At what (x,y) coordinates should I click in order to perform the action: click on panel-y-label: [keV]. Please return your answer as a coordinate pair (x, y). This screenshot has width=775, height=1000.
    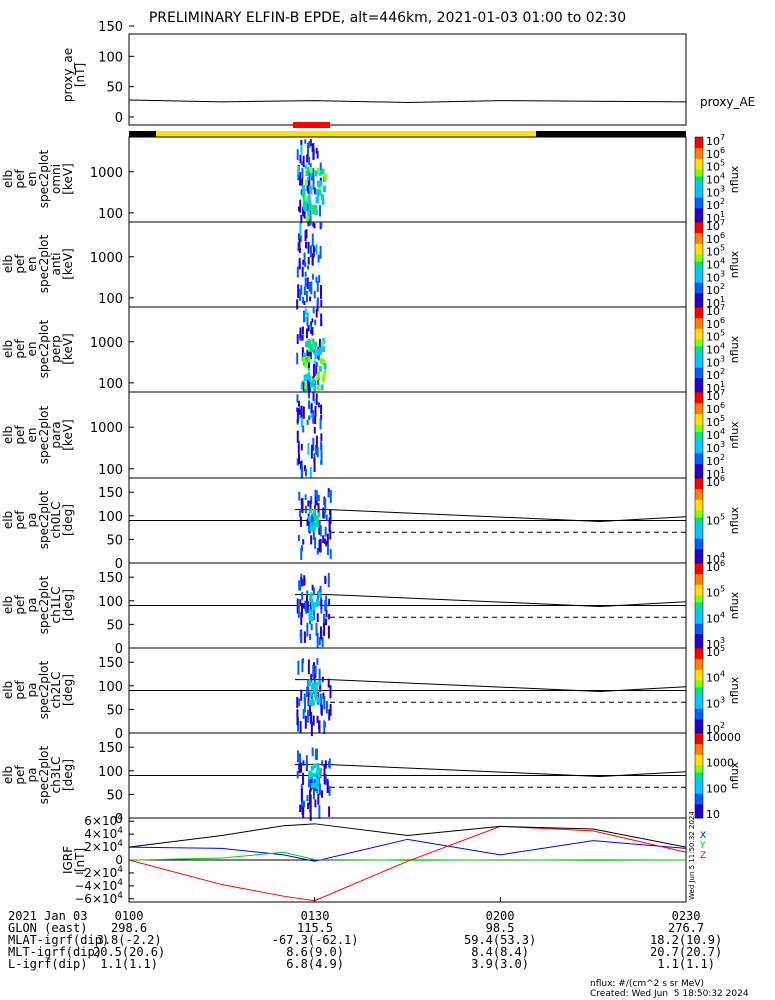
    Looking at the image, I should click on (68, 263).